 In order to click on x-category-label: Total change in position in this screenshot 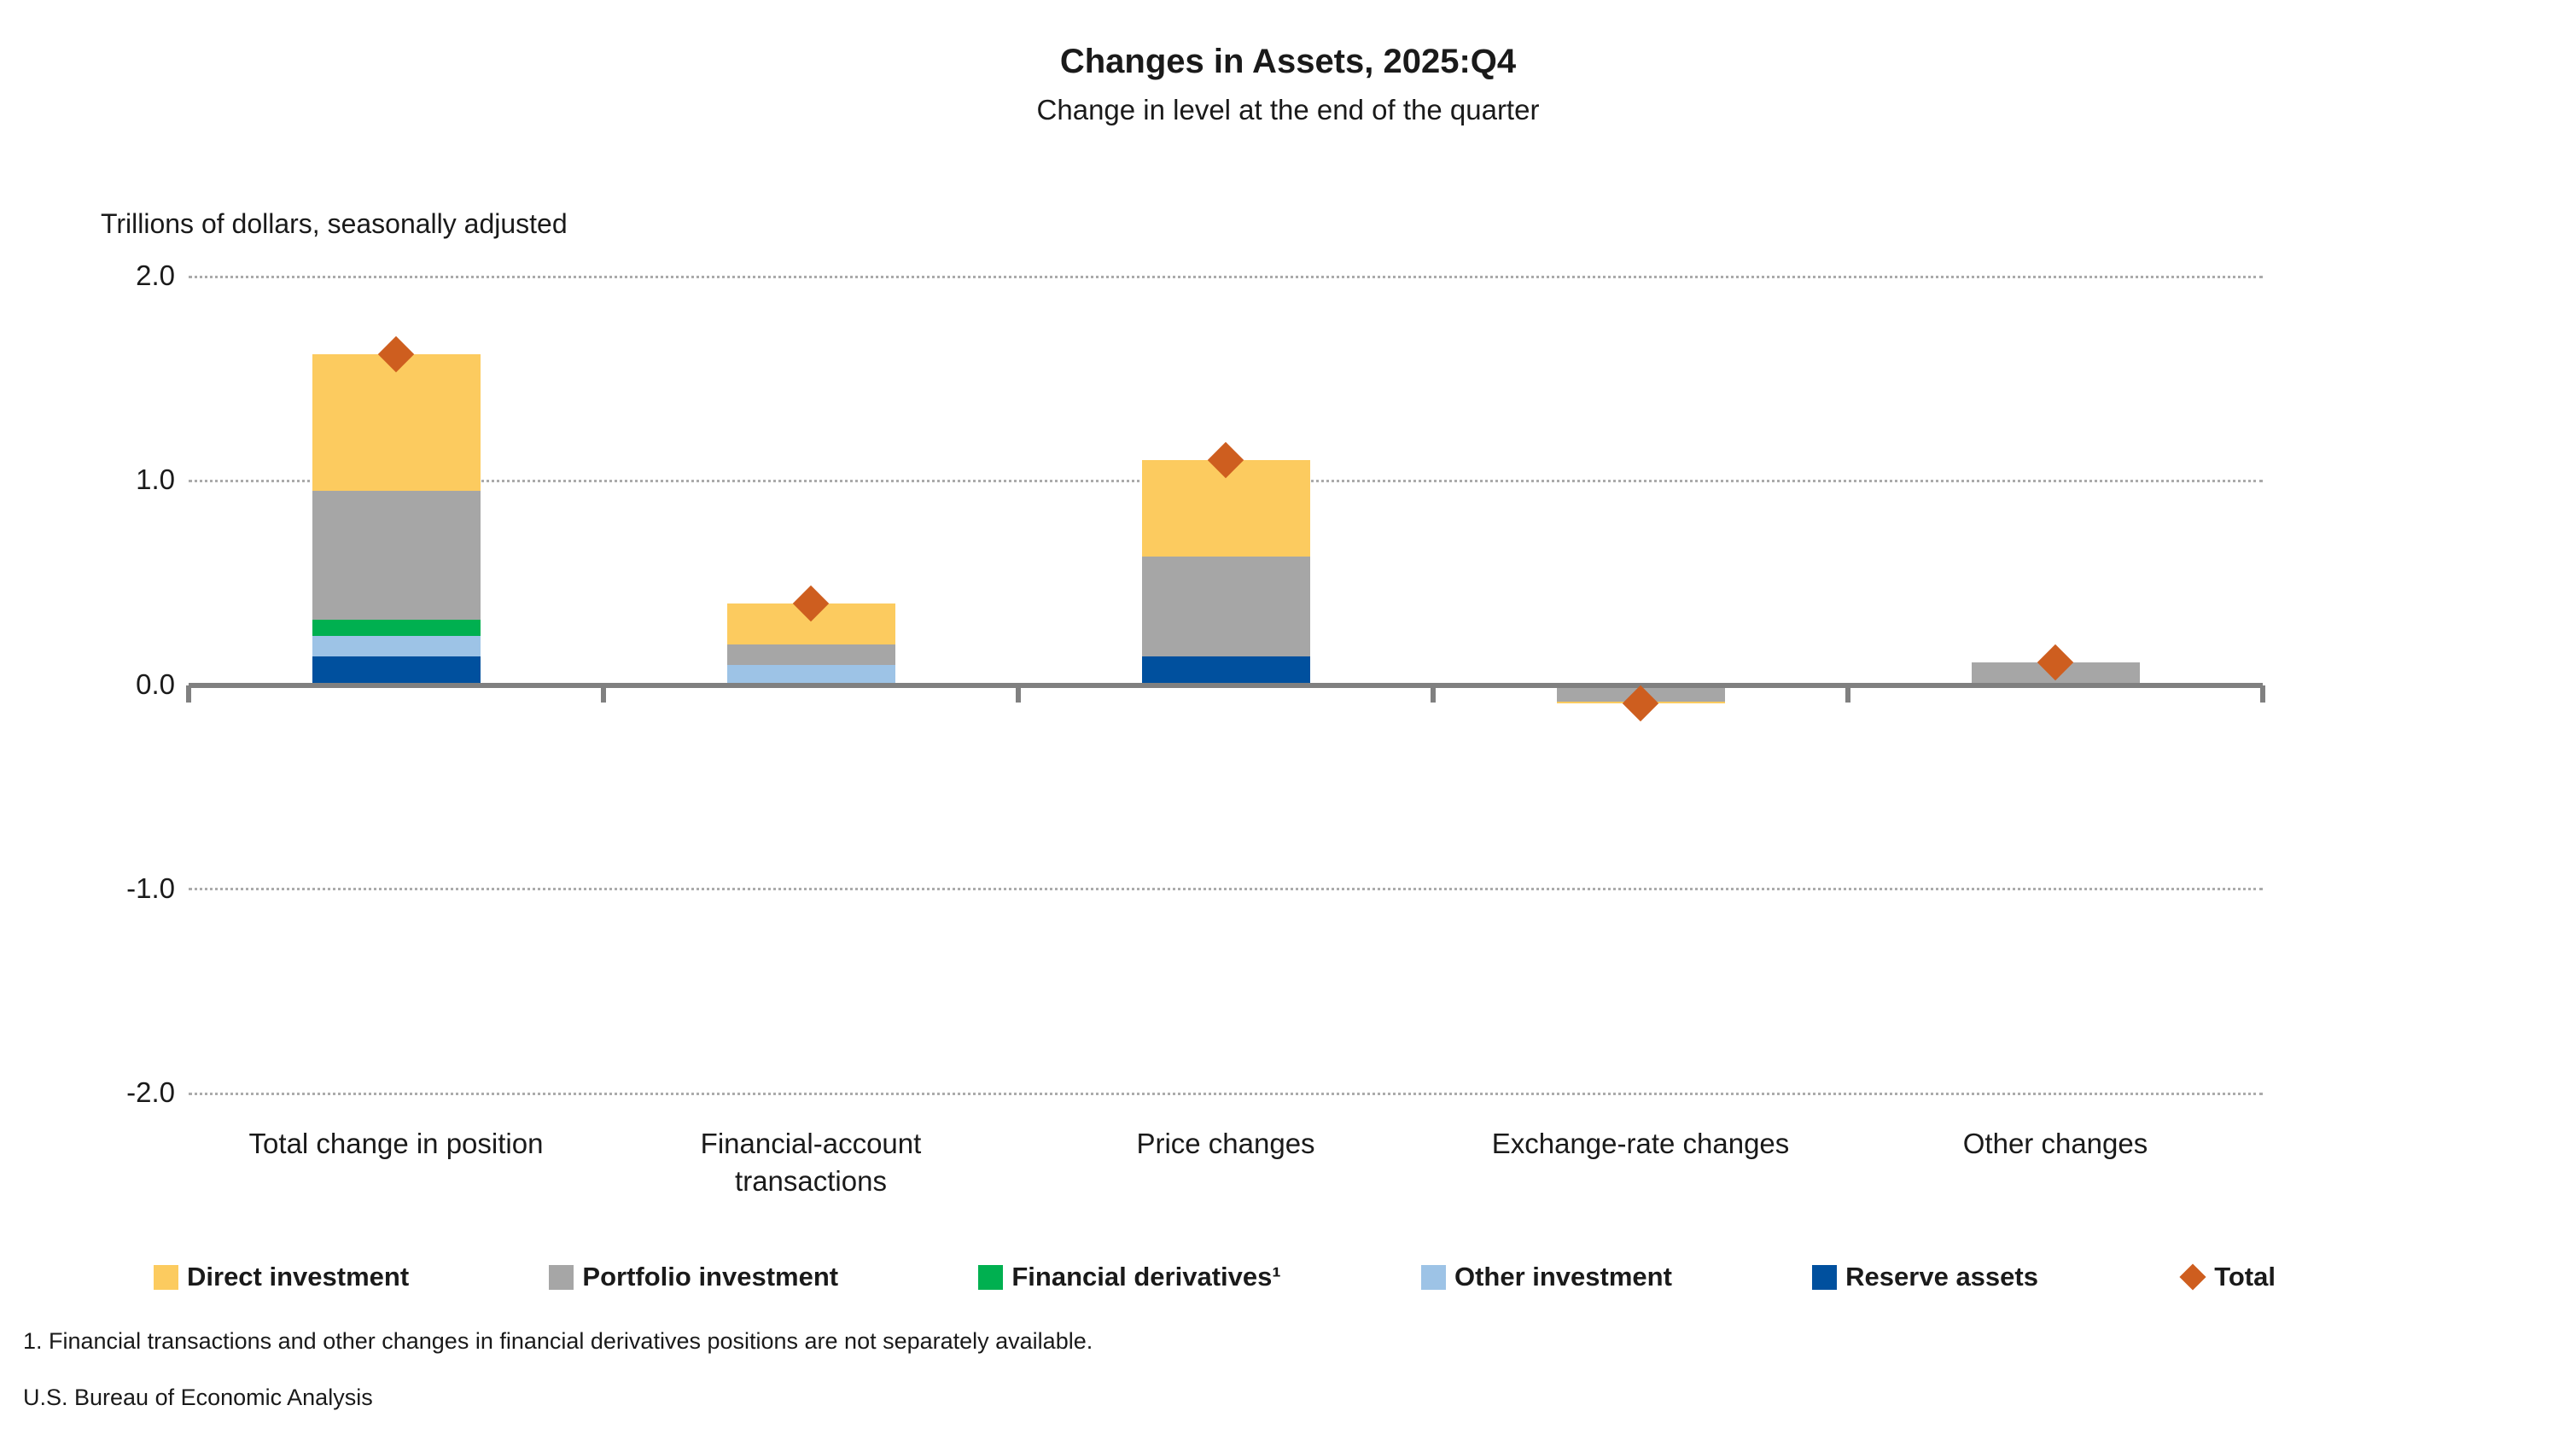, I will do `click(396, 1162)`.